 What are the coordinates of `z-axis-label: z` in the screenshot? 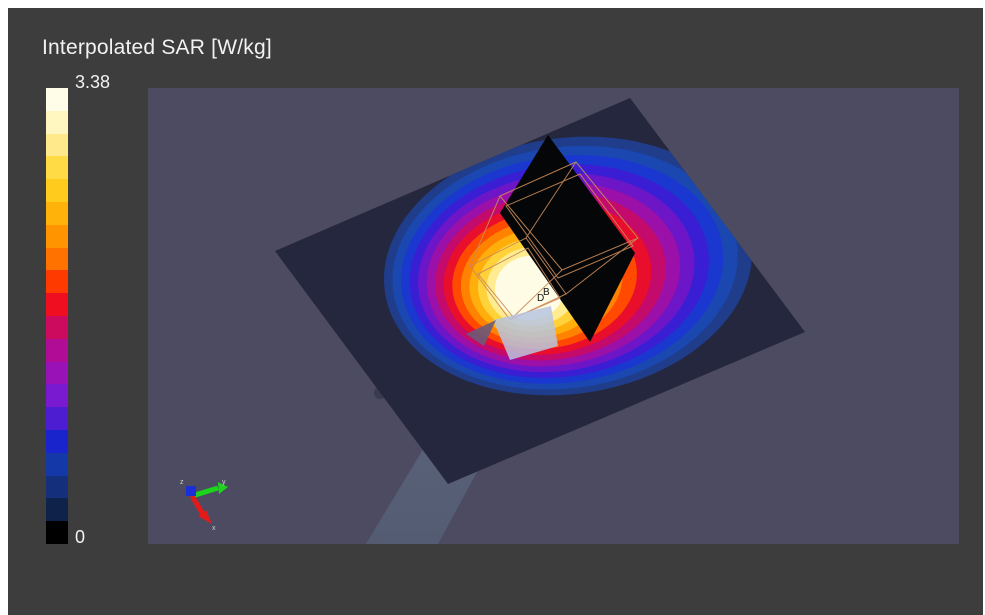 It's located at (182, 482).